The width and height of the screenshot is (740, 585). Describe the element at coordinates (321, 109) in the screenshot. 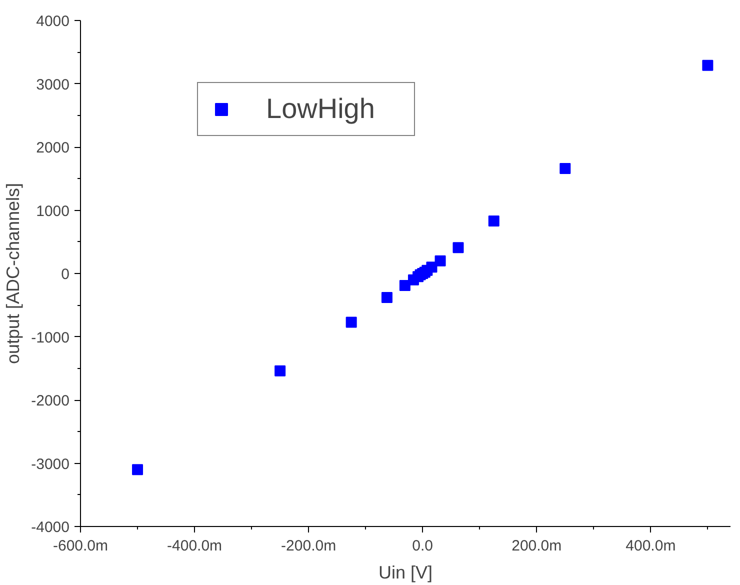

I see `legend-label: LowHigh` at that location.